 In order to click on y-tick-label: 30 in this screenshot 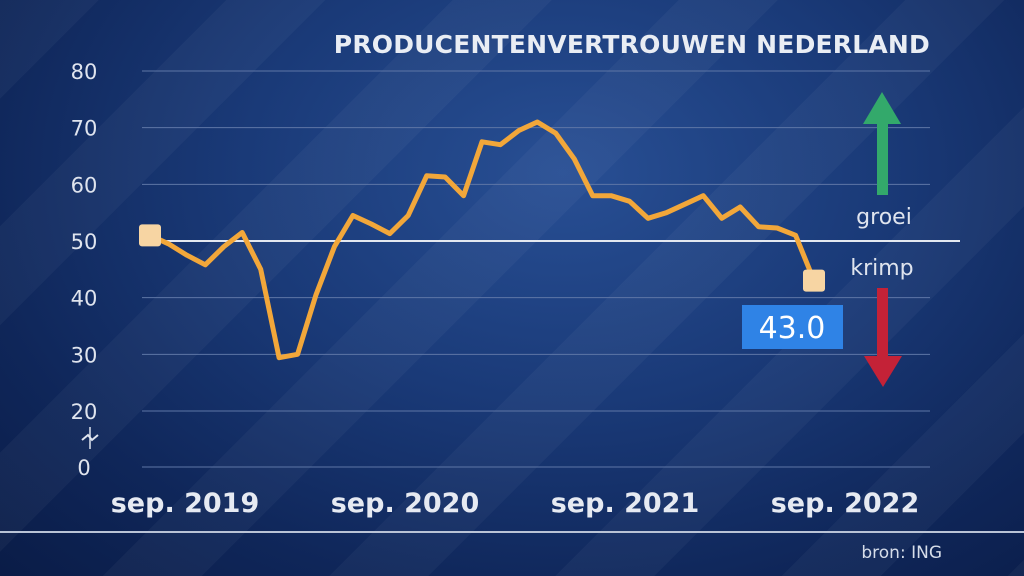, I will do `click(84, 355)`.